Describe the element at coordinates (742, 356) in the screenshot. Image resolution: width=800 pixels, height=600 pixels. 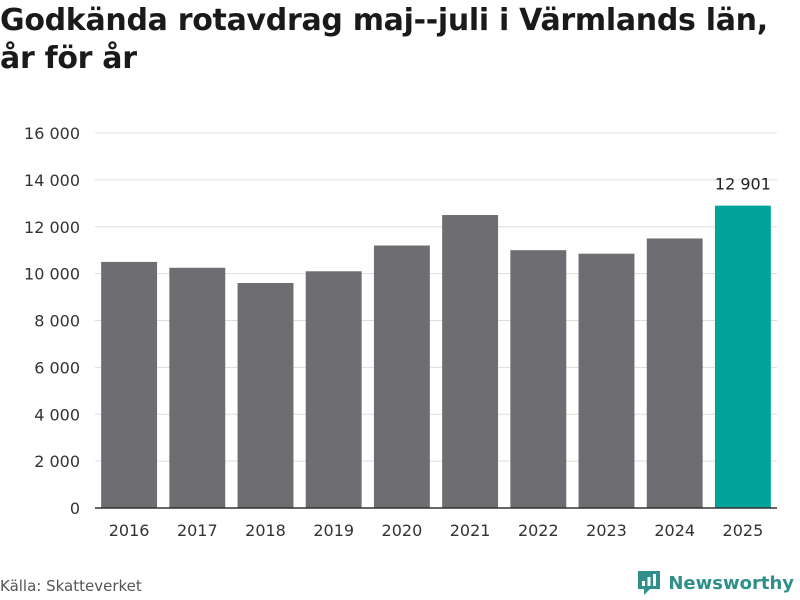
I see `bar-2025` at that location.